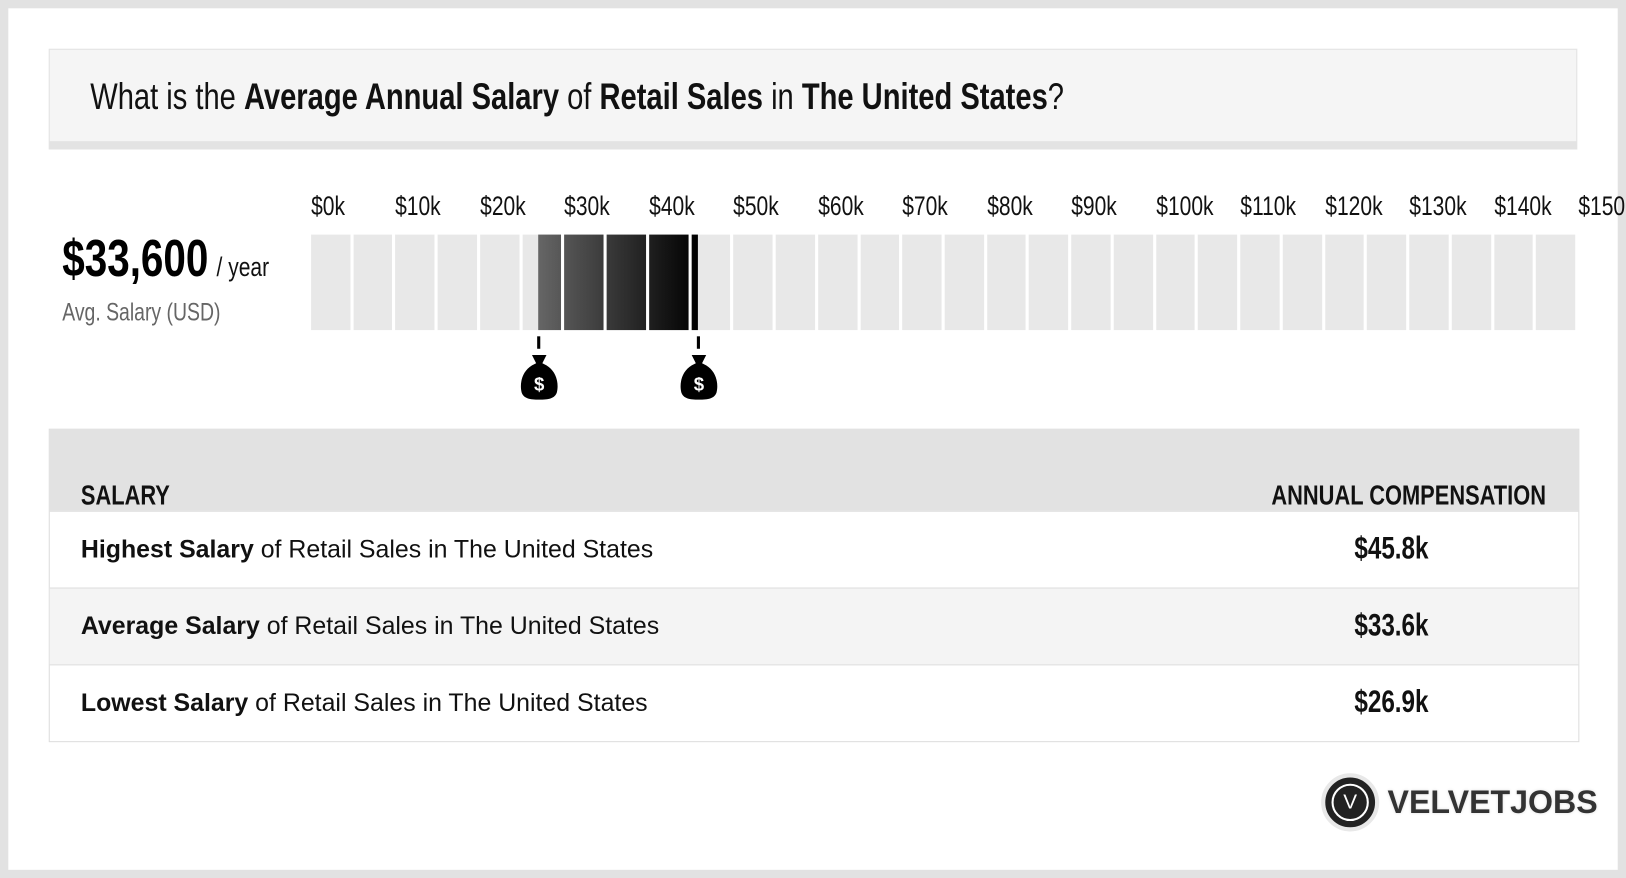  Describe the element at coordinates (840, 205) in the screenshot. I see `tick-label: $60k` at that location.